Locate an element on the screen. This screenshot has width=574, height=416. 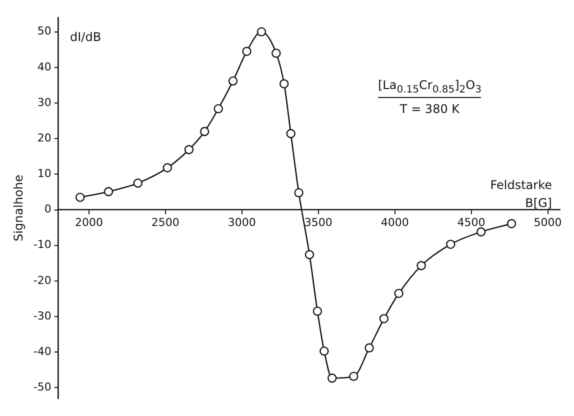
x-tick-label: 3500 is located at coordinates (318, 223).